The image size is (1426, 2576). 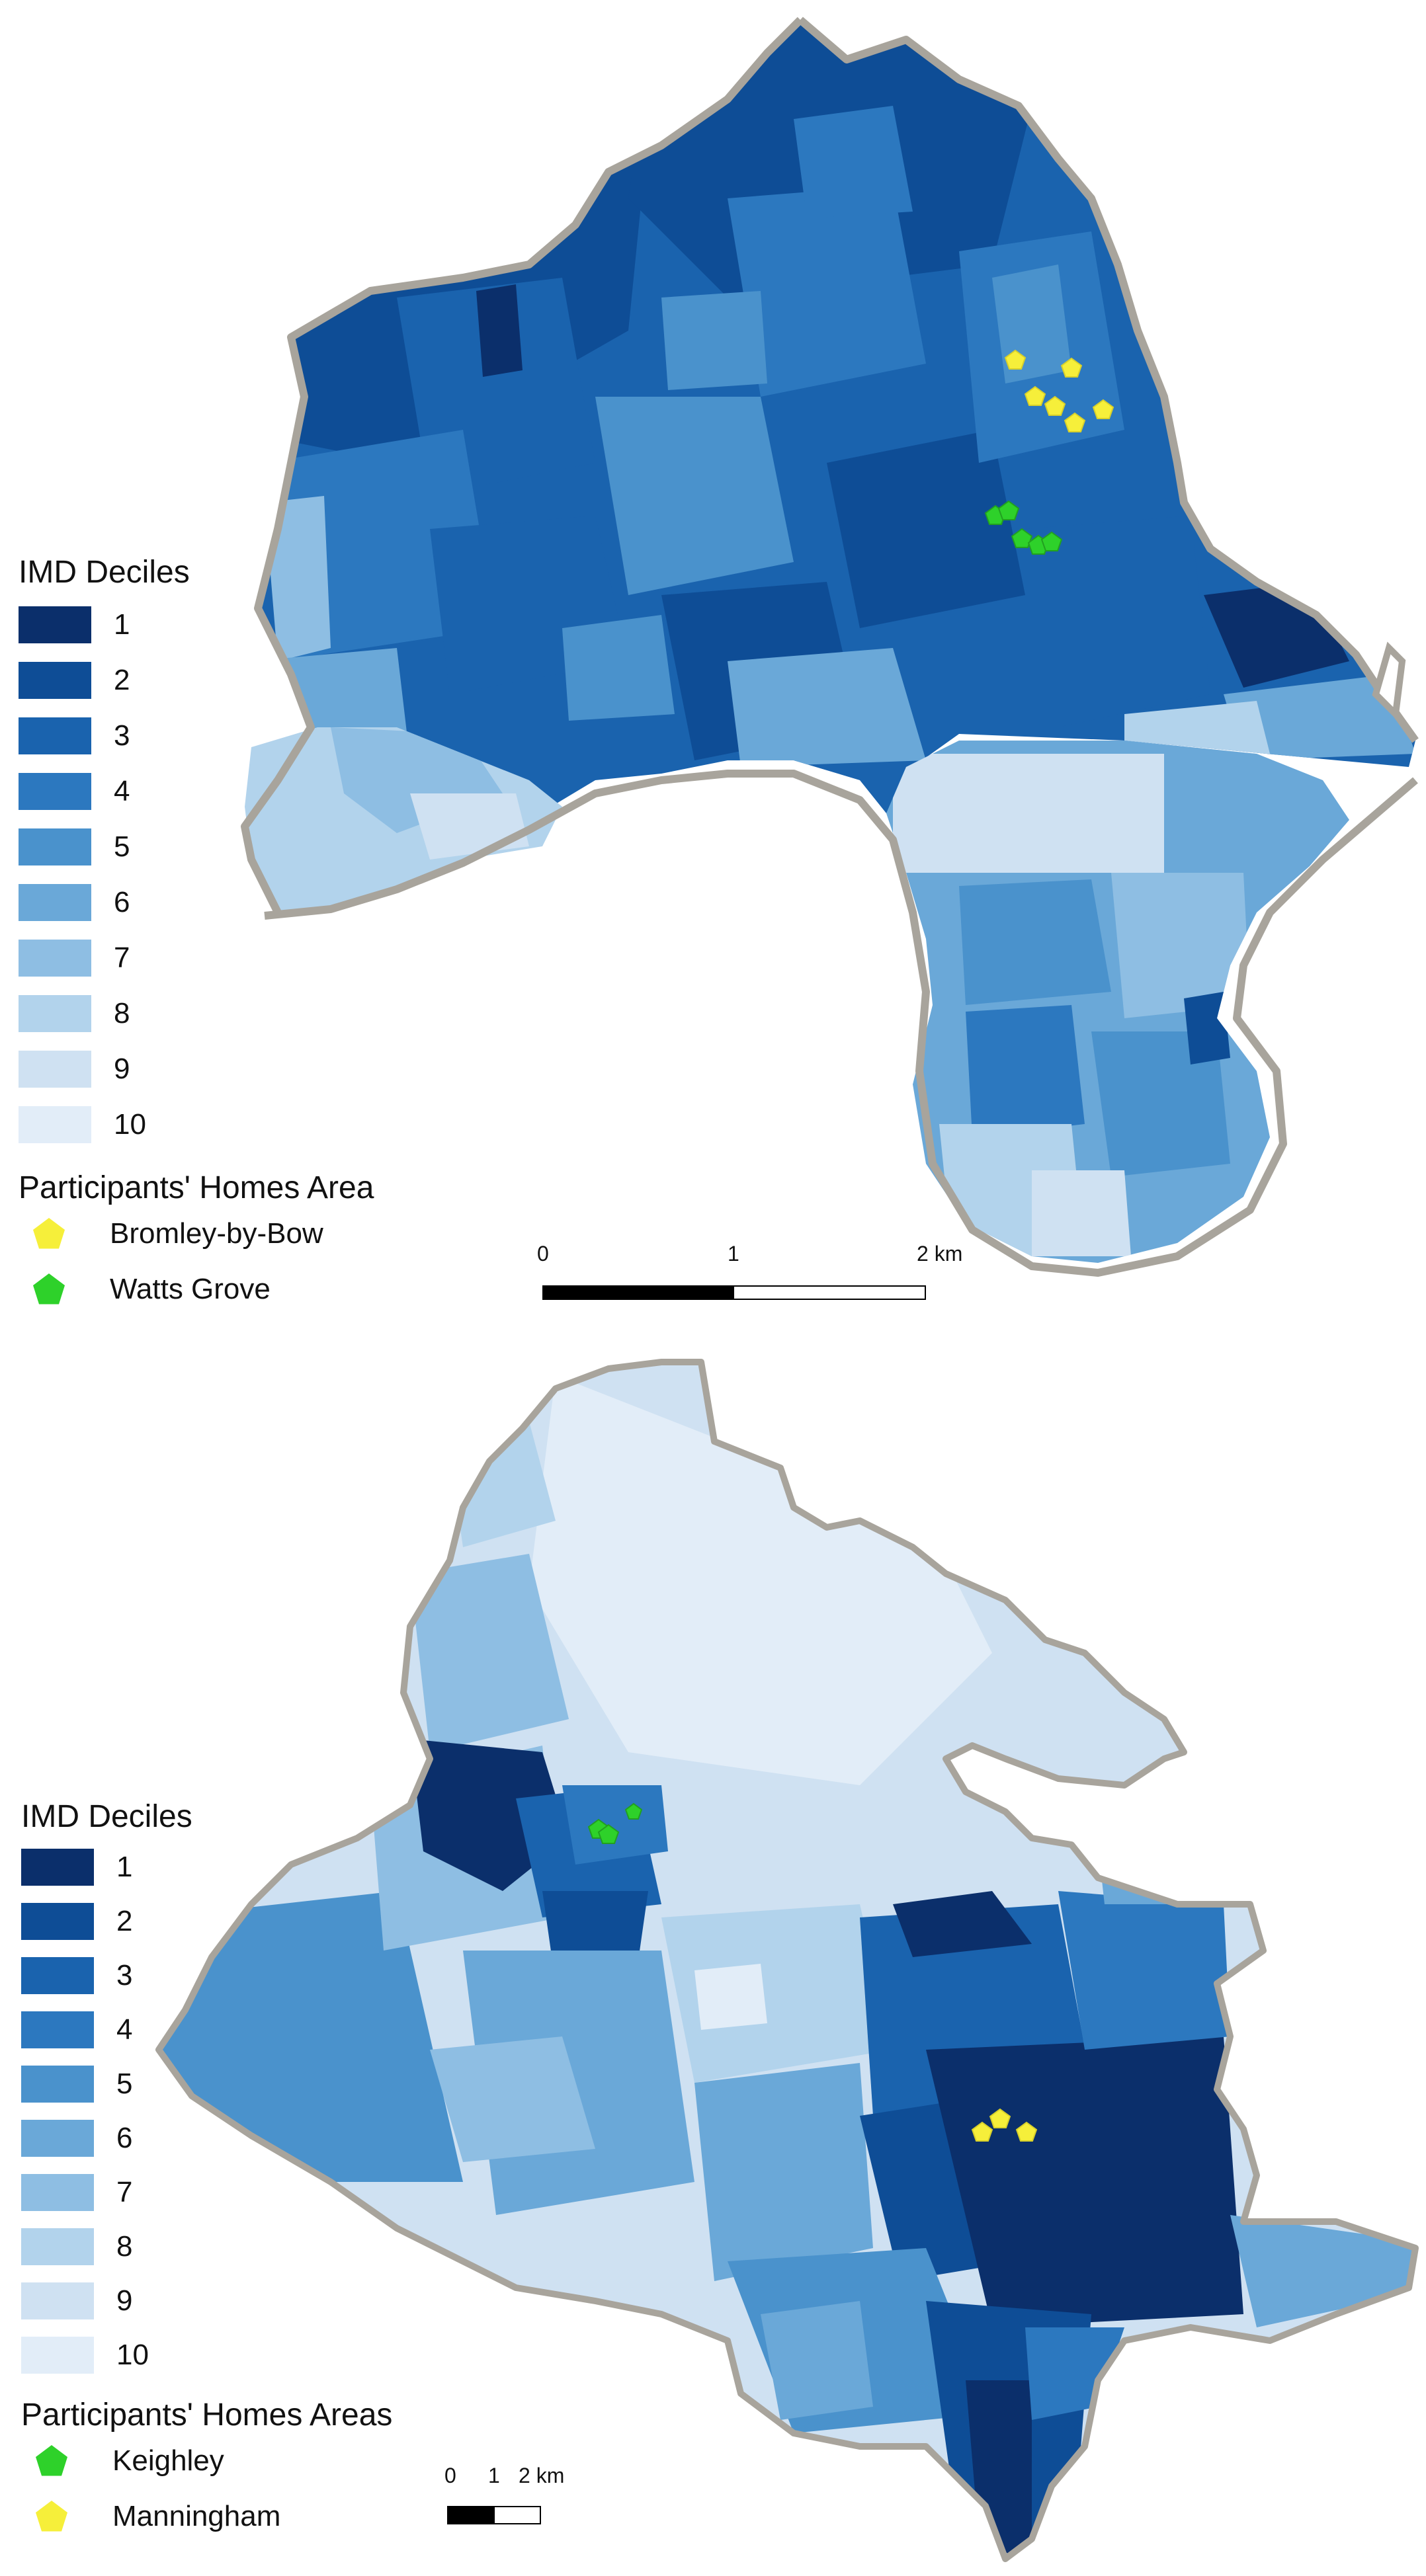 I want to click on homes-label: Manningham, so click(x=196, y=2516).